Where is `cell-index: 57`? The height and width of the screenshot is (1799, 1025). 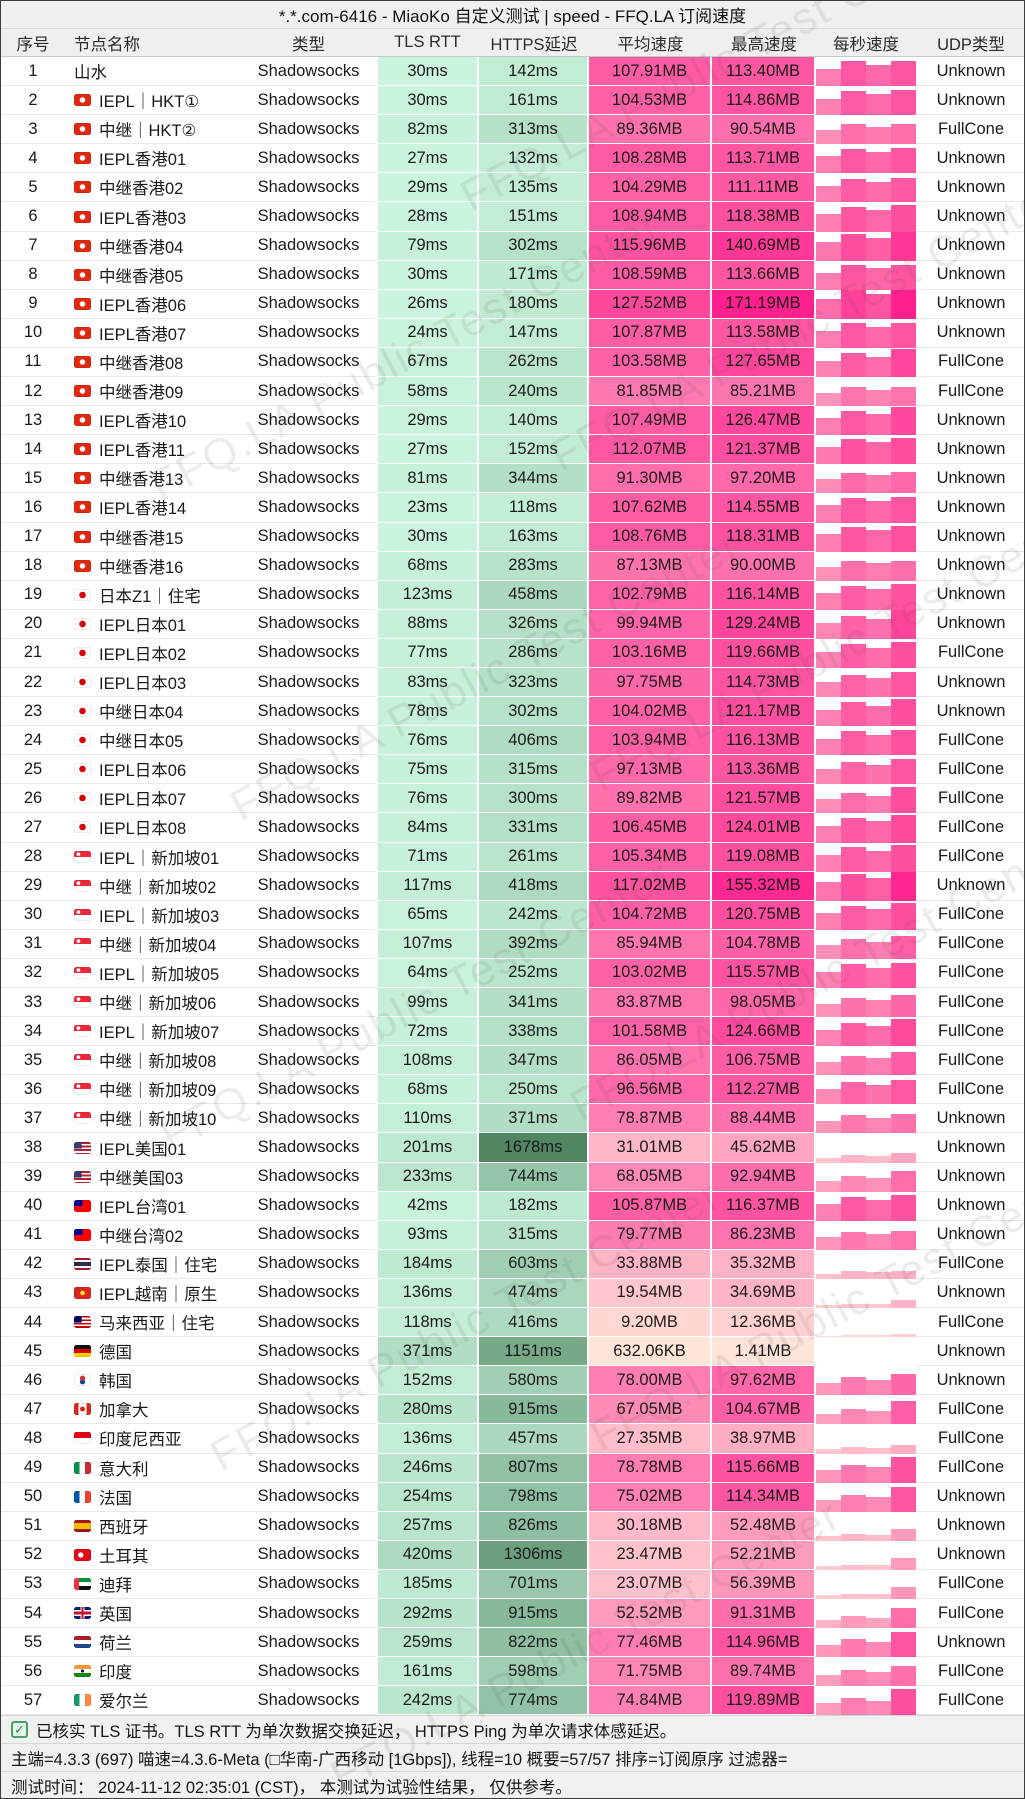
cell-index: 57 is located at coordinates (33, 1701).